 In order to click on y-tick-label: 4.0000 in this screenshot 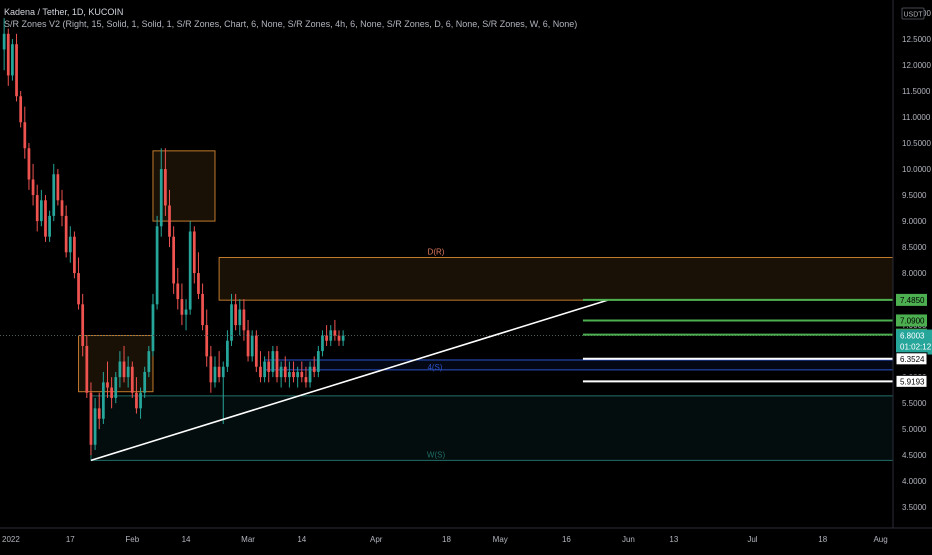, I will do `click(914, 481)`.